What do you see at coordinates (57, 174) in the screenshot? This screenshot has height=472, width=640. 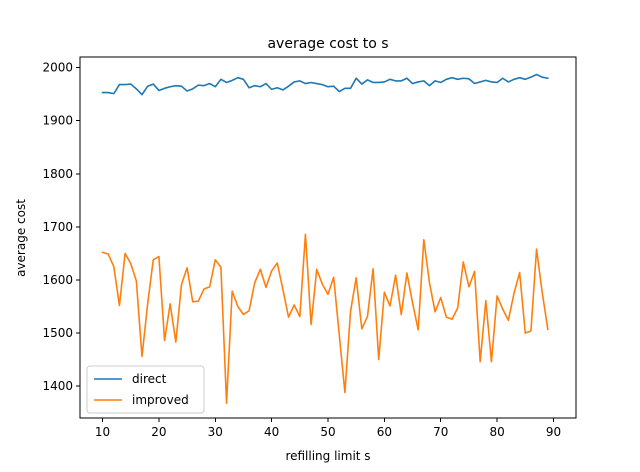 I see `y-tick-label: 1800` at bounding box center [57, 174].